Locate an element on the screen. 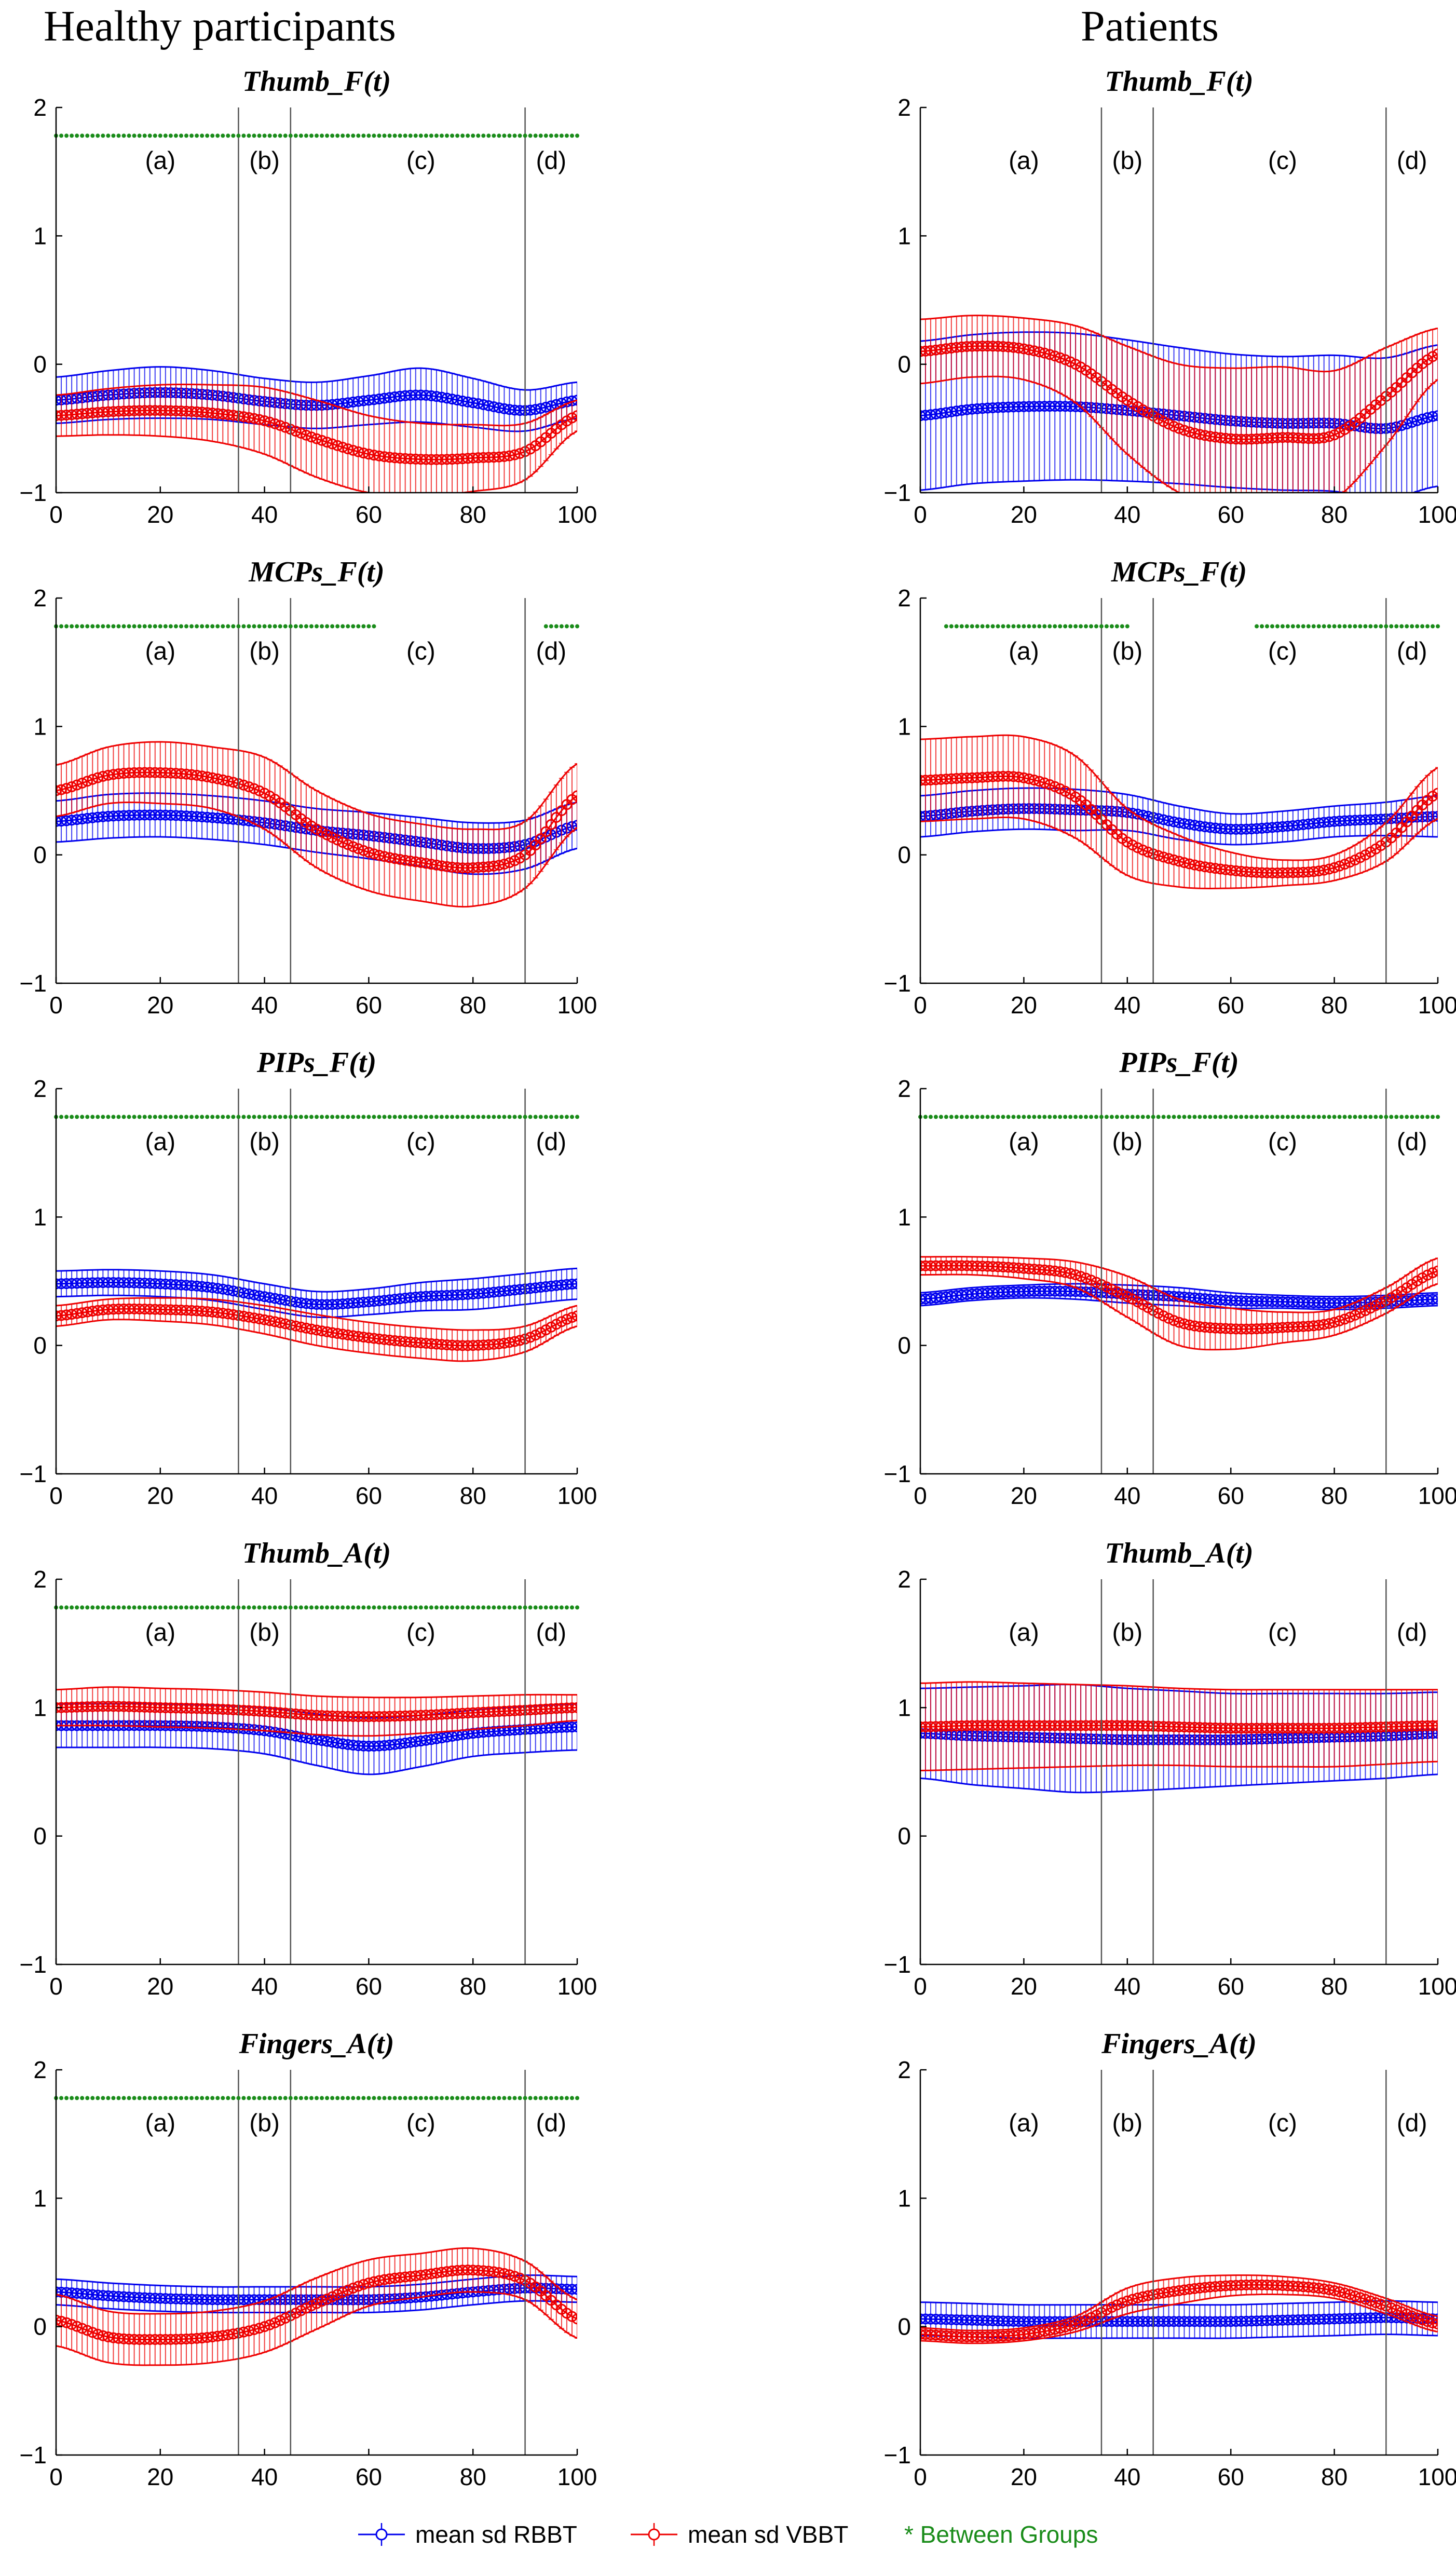 The height and width of the screenshot is (2563, 1456). panel-title: PIPs_F(t) is located at coordinates (1179, 1063).